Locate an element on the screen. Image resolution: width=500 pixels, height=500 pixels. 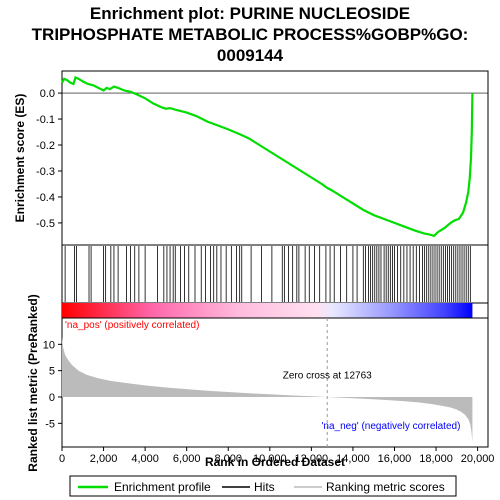
x-axis-label: Rank in Ordered Dataset is located at coordinates (275, 462).